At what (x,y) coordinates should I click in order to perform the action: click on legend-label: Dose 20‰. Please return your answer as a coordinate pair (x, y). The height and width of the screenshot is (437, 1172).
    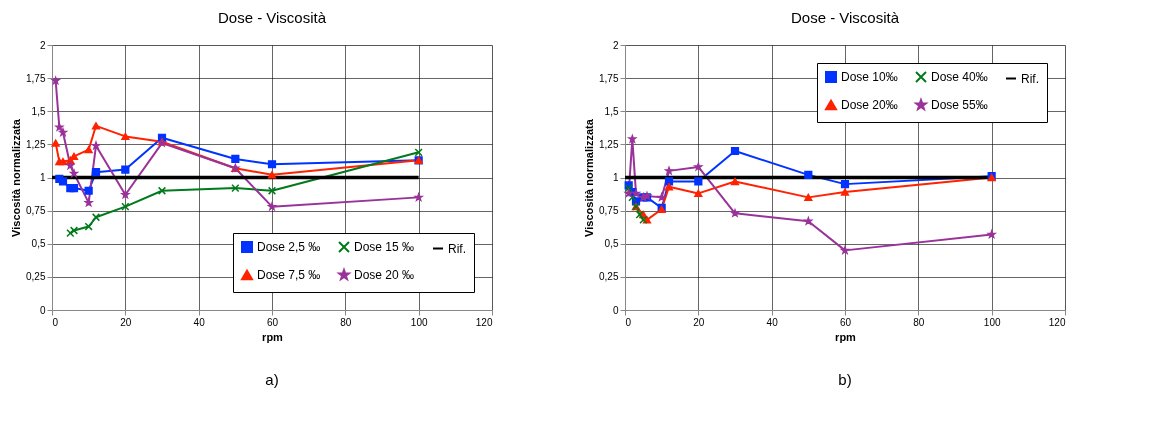
    Looking at the image, I should click on (869, 105).